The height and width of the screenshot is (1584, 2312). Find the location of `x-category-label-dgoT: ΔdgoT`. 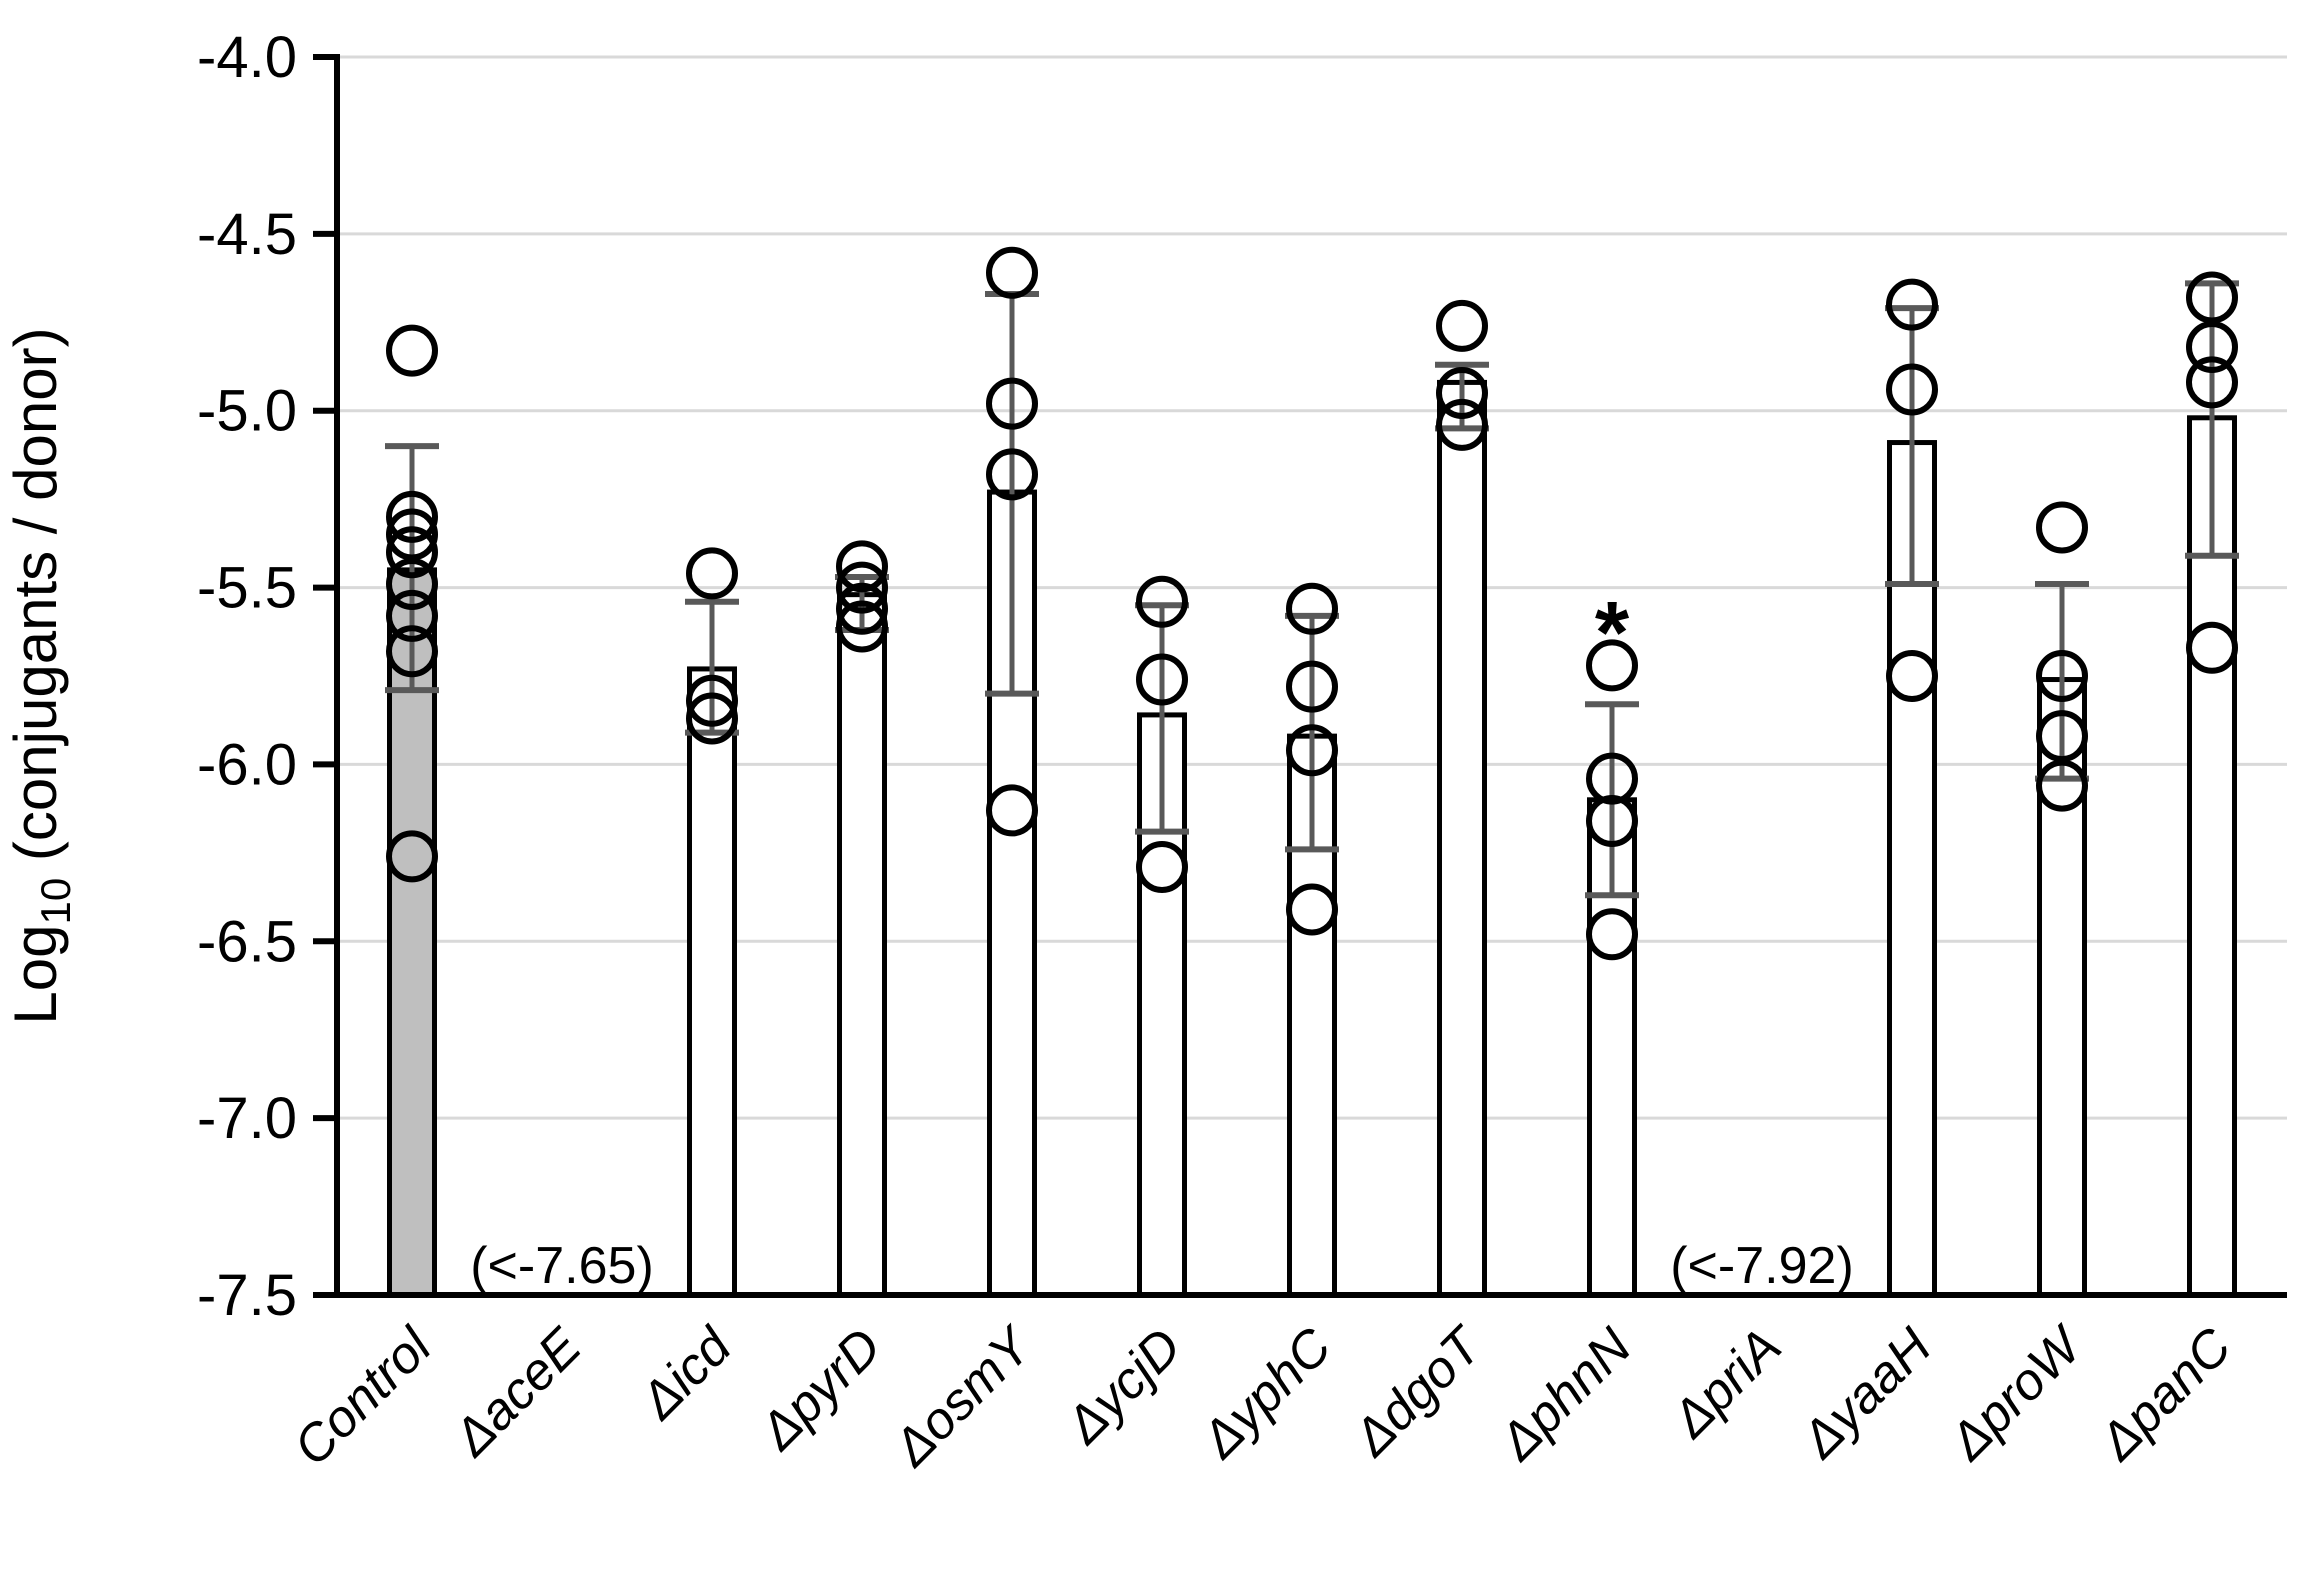

x-category-label-dgoT: ΔdgoT is located at coordinates (1418, 1391).